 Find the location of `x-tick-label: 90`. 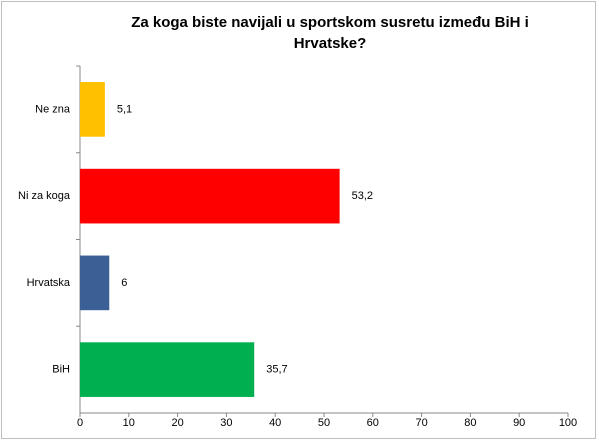

x-tick-label: 90 is located at coordinates (519, 423).